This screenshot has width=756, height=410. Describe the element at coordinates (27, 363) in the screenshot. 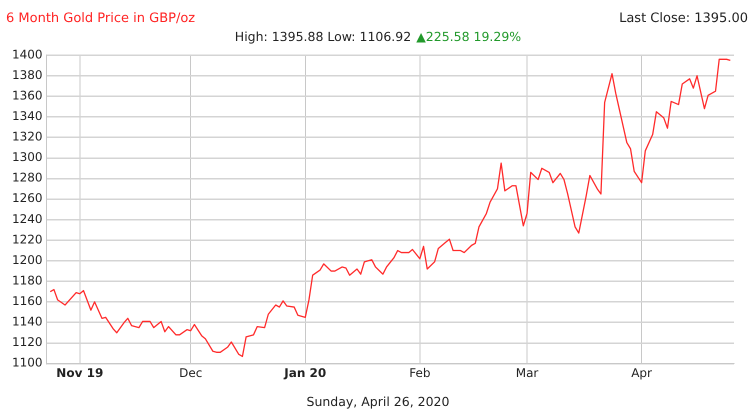

I see `y-tick-label: 1100` at that location.